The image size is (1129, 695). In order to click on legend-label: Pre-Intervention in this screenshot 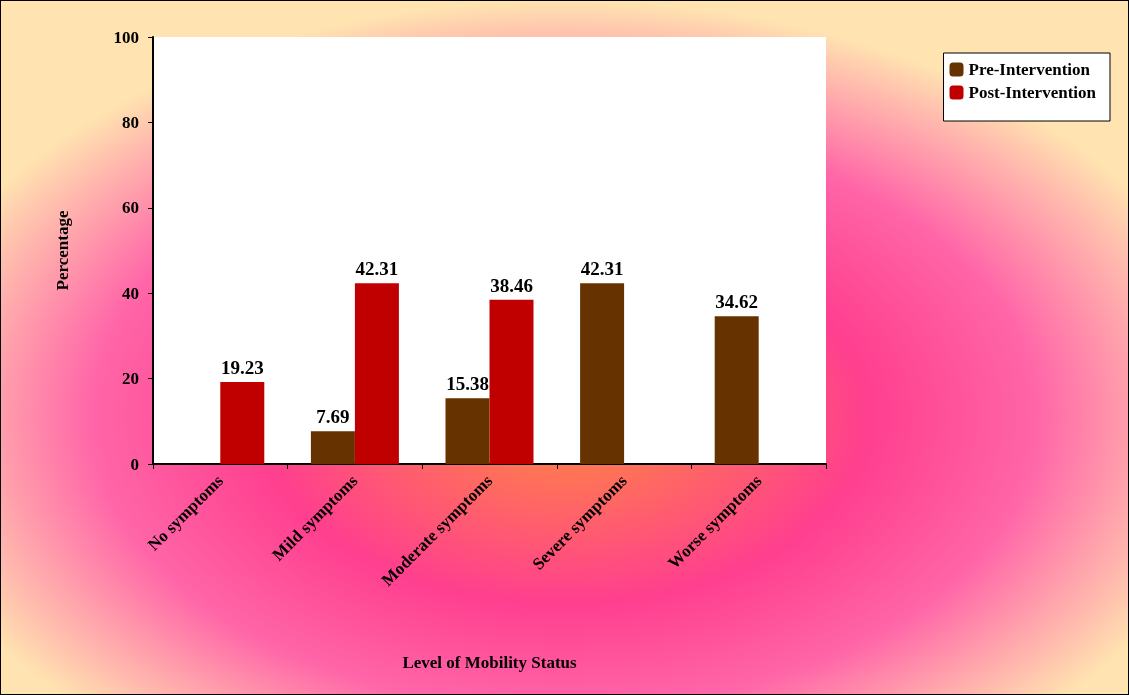, I will do `click(1029, 69)`.